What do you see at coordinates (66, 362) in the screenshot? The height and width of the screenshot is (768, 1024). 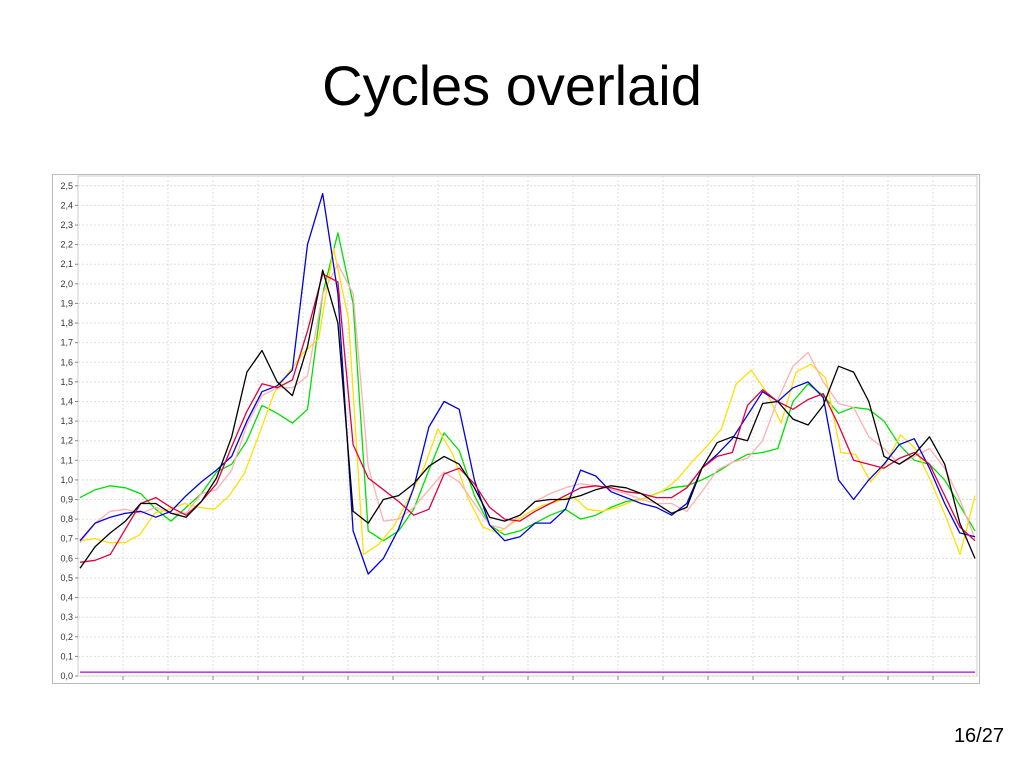 I see `y-tick-label: 1,6` at bounding box center [66, 362].